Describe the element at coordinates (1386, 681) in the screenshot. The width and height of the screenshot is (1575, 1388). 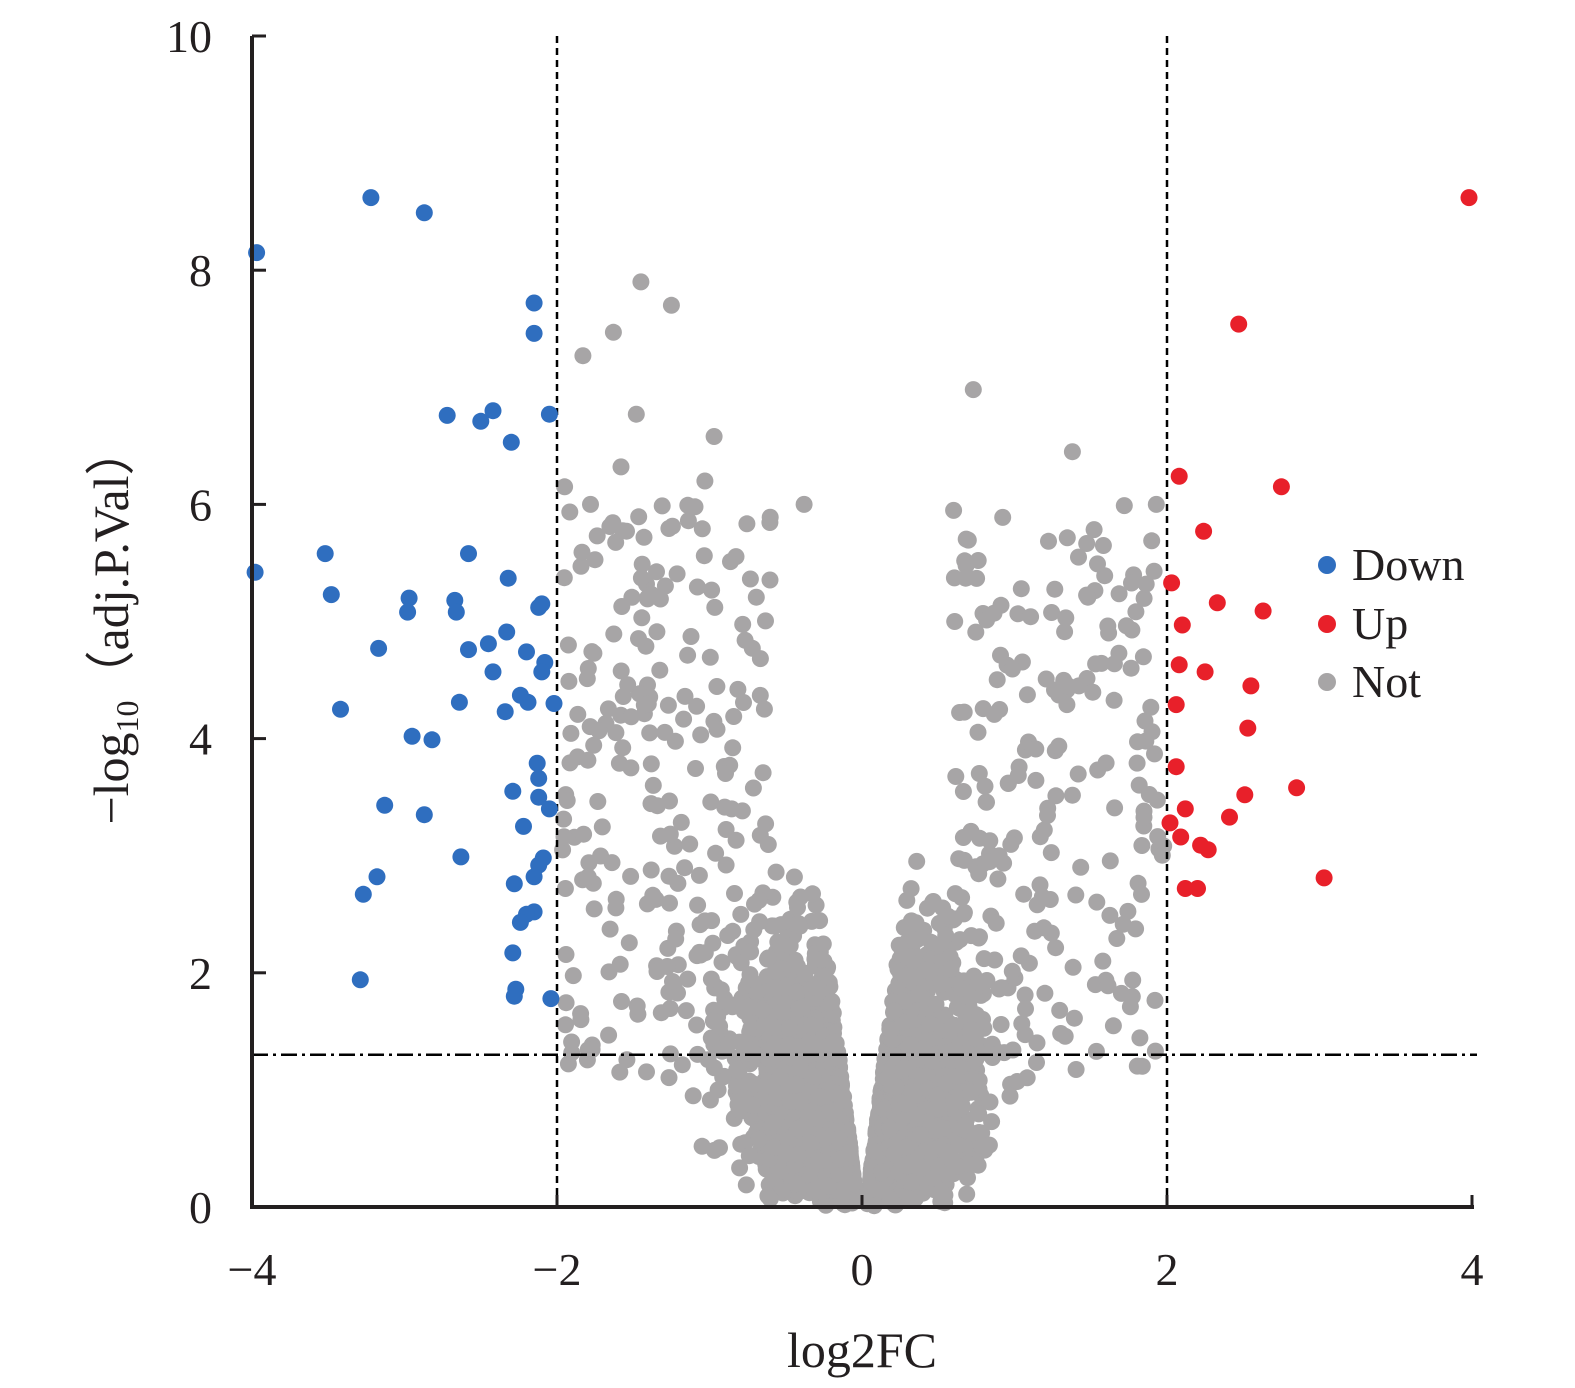
I see `legend-label-not: Not` at that location.